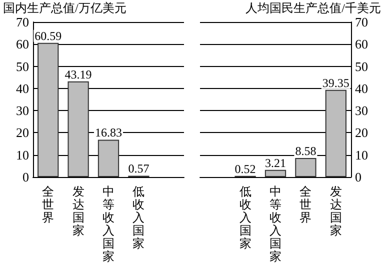 Image resolution: width=384 pixels, height=263 pixels. I want to click on data-label: 60.59, so click(48, 35).